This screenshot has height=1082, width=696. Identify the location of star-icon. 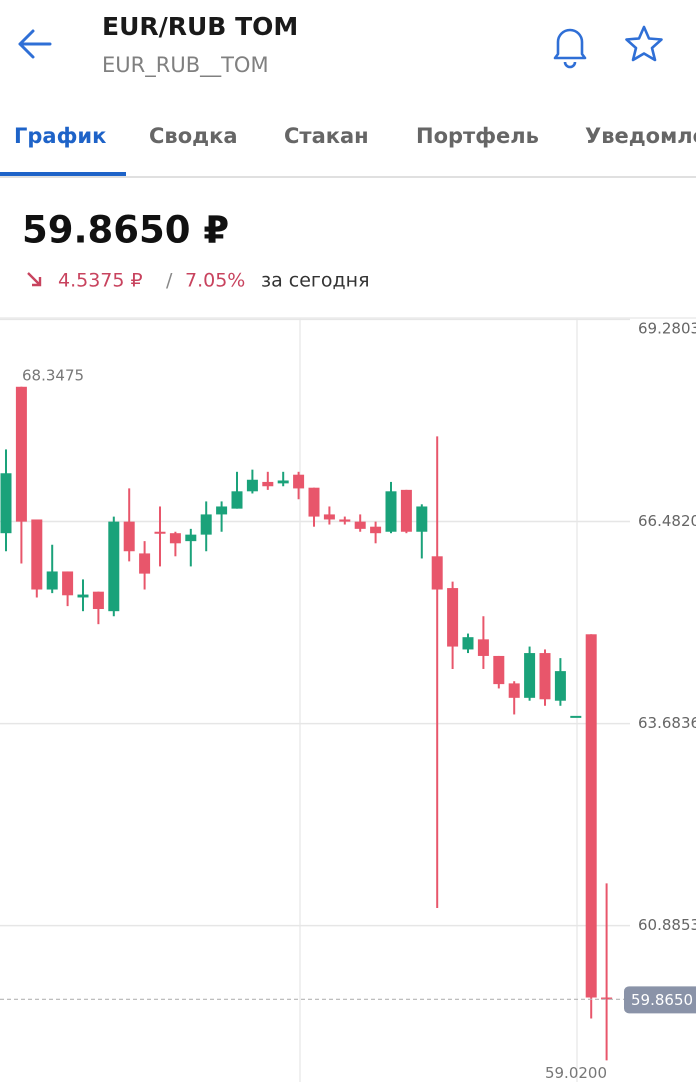
(644, 43).